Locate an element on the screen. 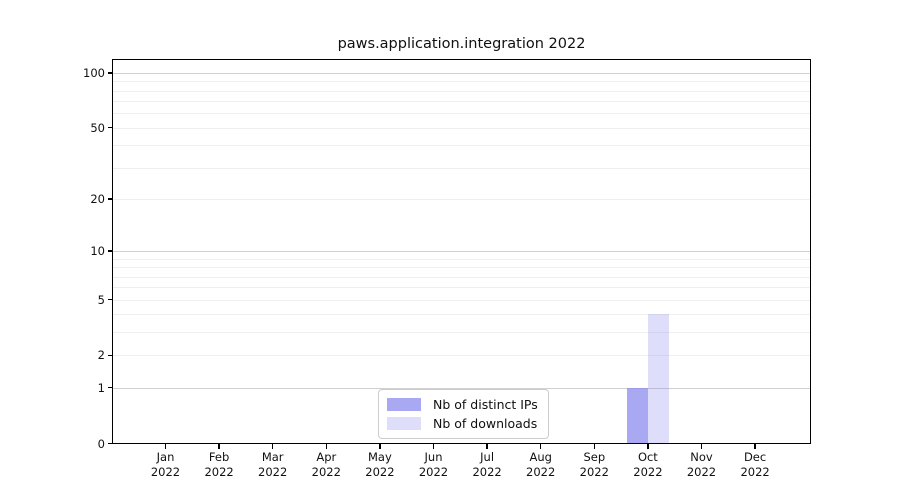 The width and height of the screenshot is (900, 500). x-tick-label: Aug 2022 is located at coordinates (541, 465).